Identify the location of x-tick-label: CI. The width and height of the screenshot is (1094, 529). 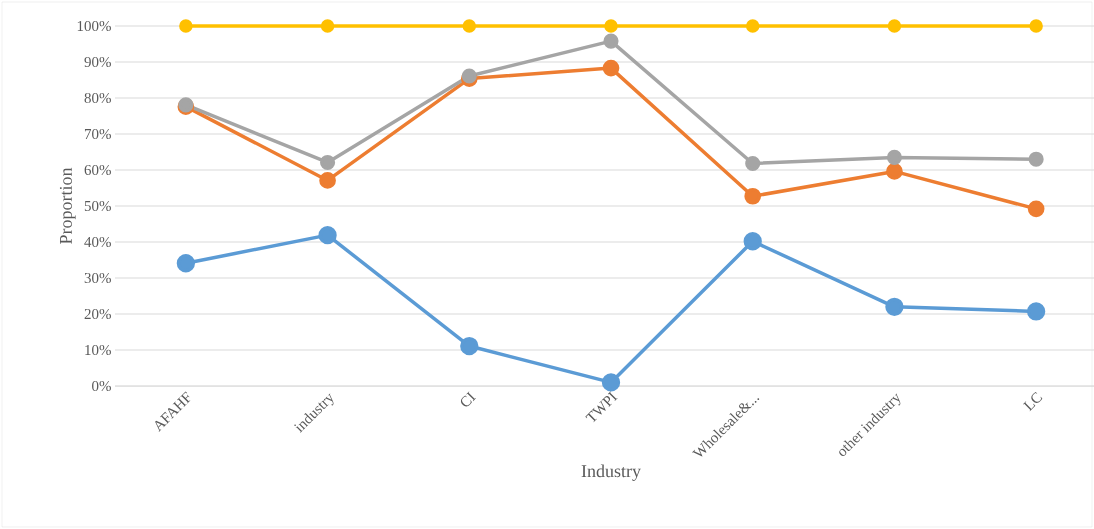
(468, 399).